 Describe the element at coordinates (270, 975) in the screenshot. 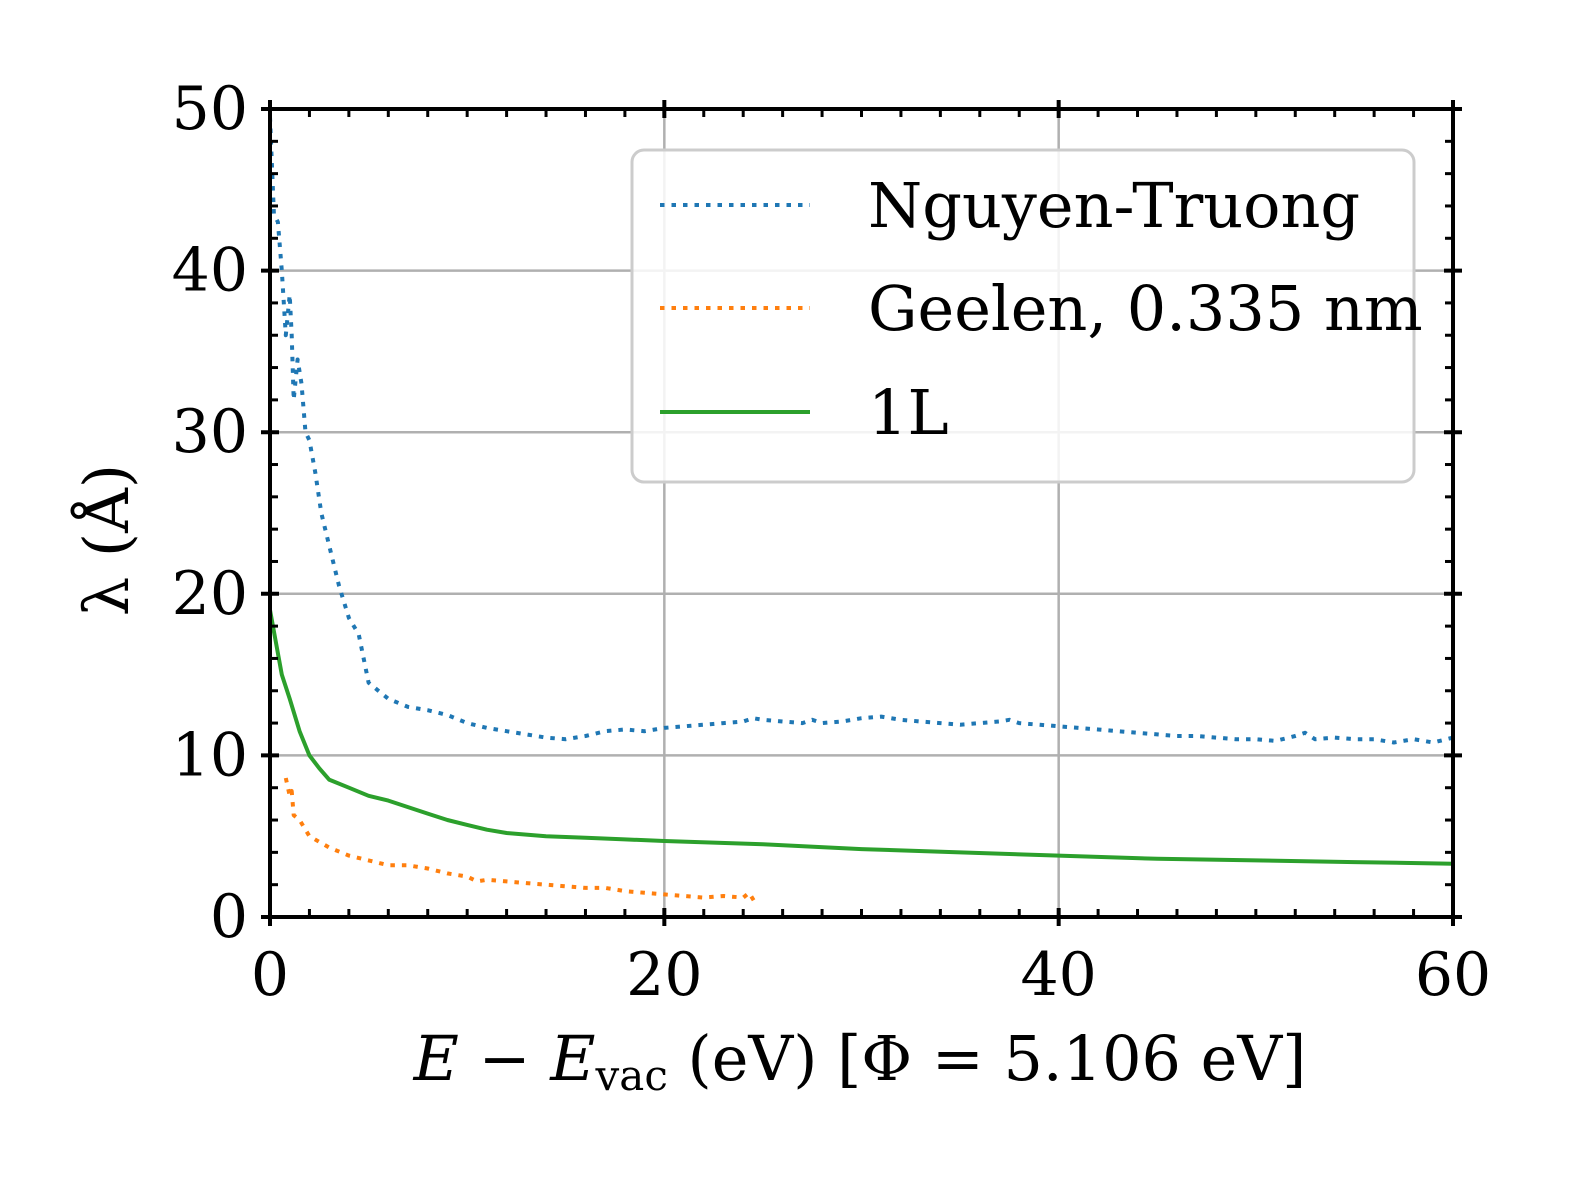

I see `x-tick-label: 0` at that location.